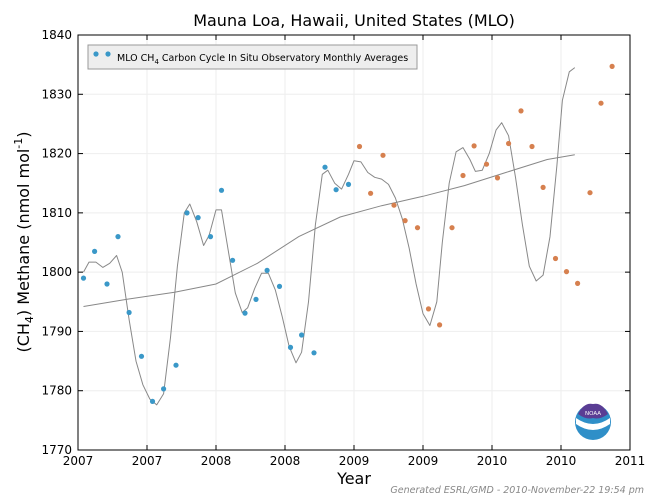 This screenshot has width=650, height=500. What do you see at coordinates (353, 478) in the screenshot?
I see `x-axis-label: Year` at bounding box center [353, 478].